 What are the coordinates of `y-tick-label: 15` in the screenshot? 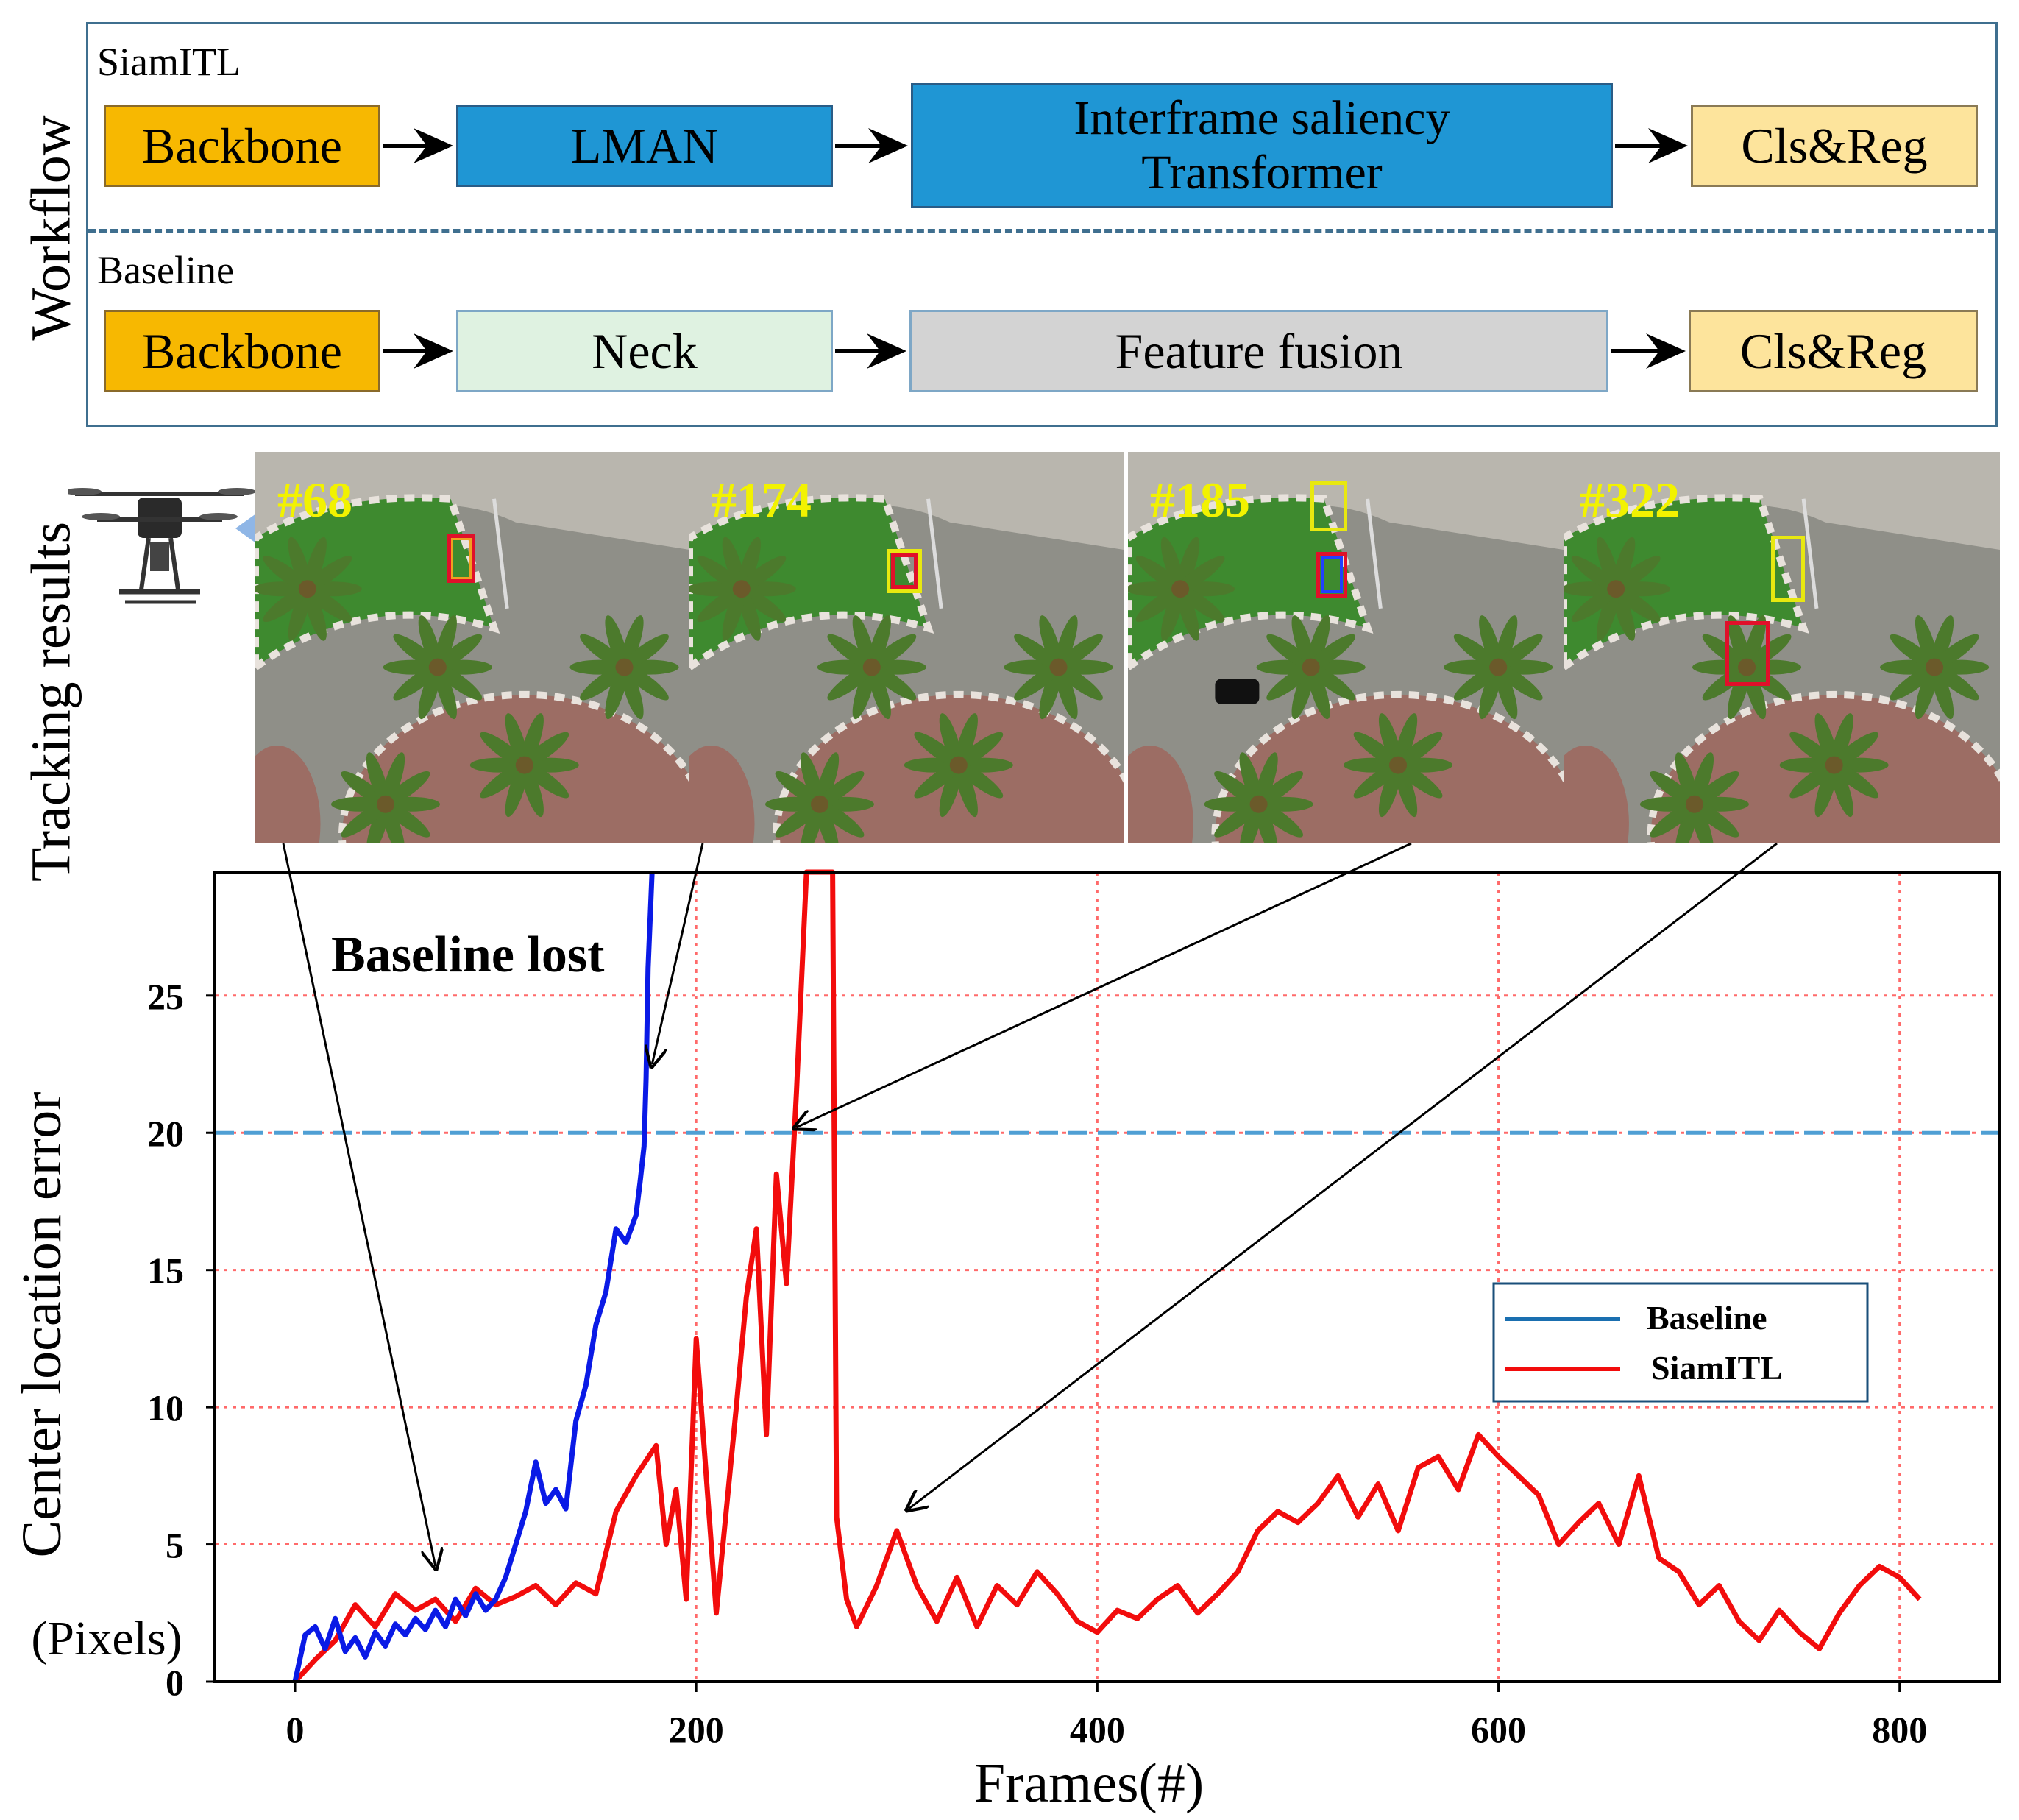 It's located at (165, 1271).